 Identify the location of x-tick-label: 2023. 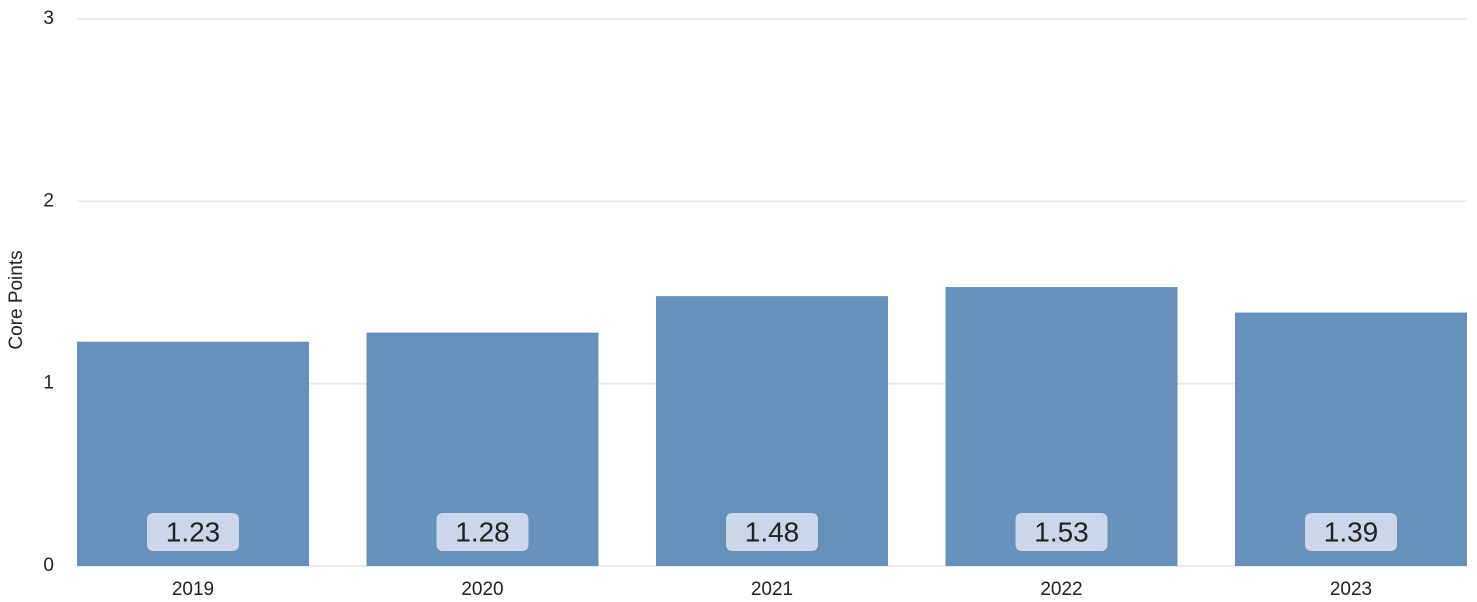
(1351, 589).